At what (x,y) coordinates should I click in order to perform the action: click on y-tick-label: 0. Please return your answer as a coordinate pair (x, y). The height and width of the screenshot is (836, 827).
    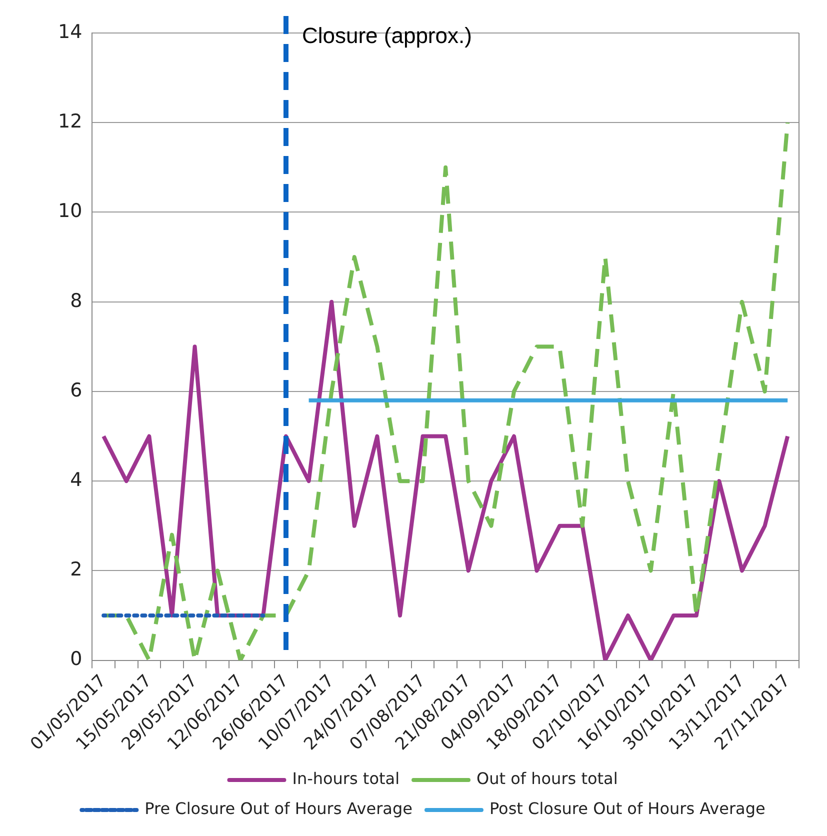
    Looking at the image, I should click on (76, 659).